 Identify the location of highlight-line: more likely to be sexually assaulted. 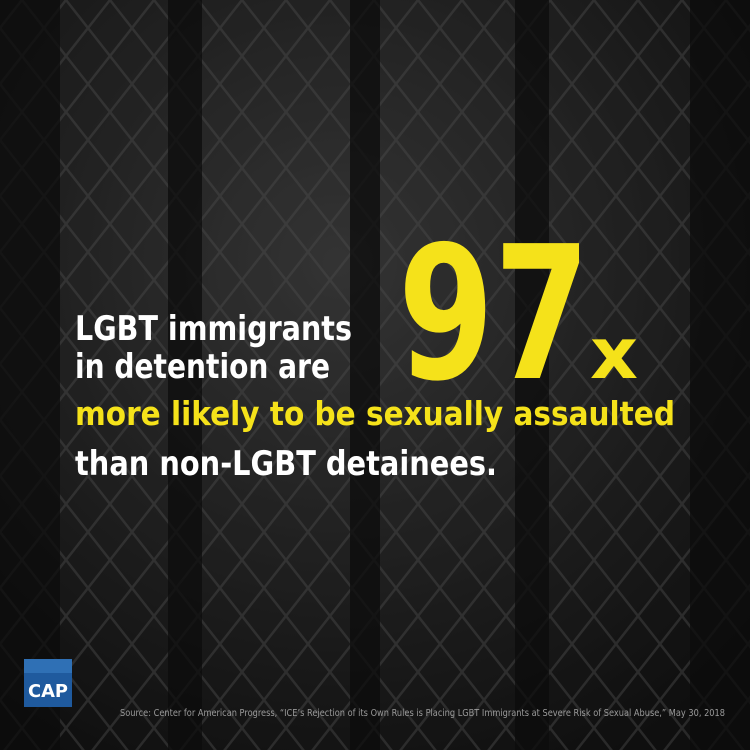
(375, 413).